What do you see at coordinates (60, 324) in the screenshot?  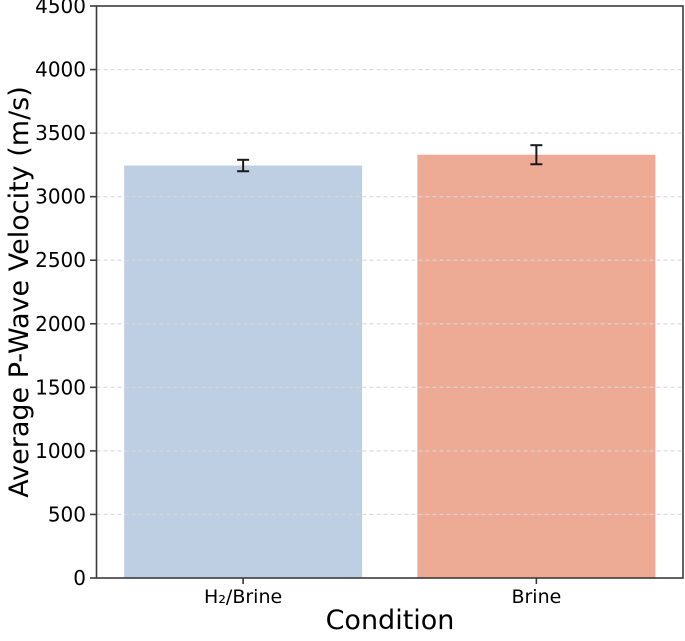 I see `y-tick-label-2000: 2000` at bounding box center [60, 324].